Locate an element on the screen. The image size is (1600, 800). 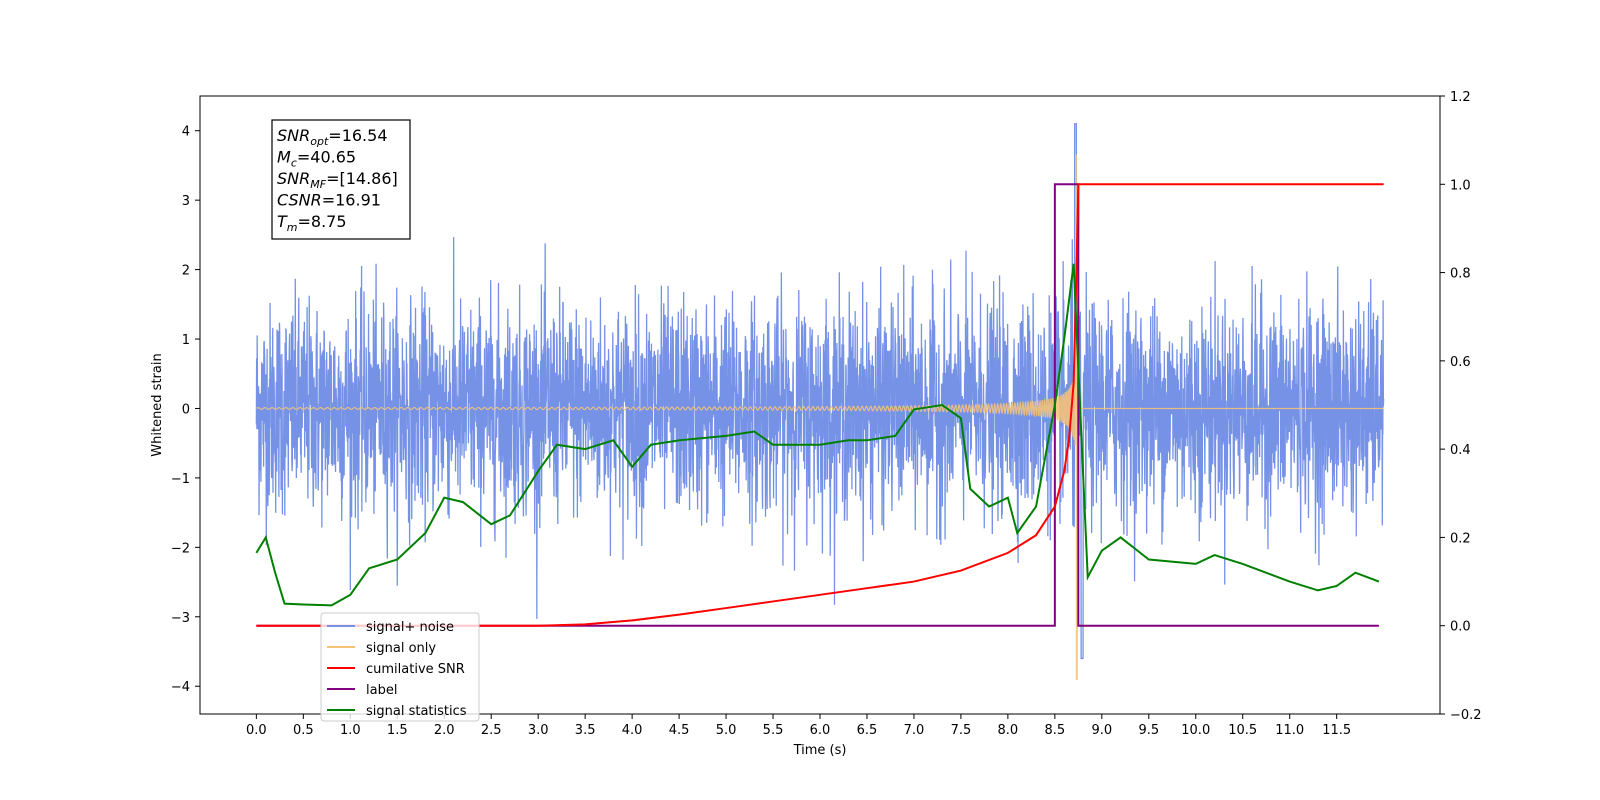
y-axis-left: −4 −3 −2 −1 0 1 2 3 4 is located at coordinates (185, 410).